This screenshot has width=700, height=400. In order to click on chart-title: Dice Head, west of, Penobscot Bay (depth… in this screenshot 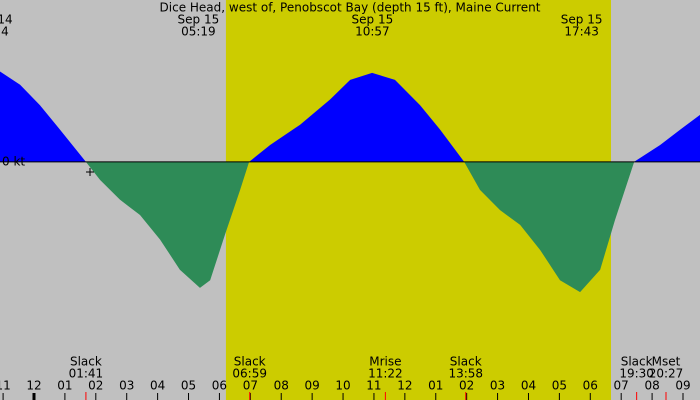, I will do `click(350, 8)`.